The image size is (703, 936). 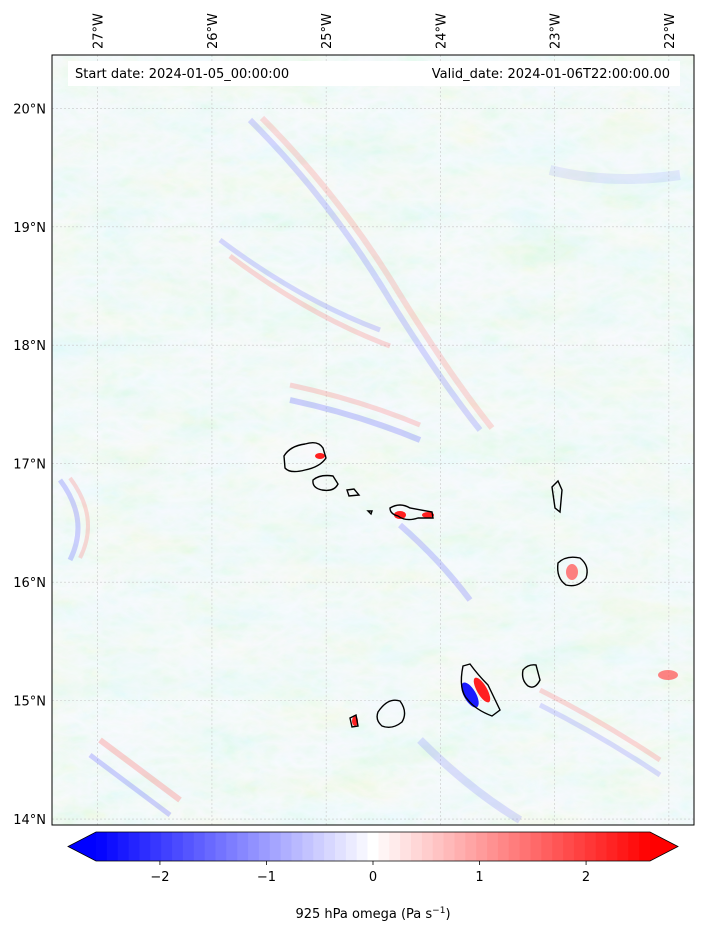 I want to click on lat-label: 15°N, so click(x=29, y=702).